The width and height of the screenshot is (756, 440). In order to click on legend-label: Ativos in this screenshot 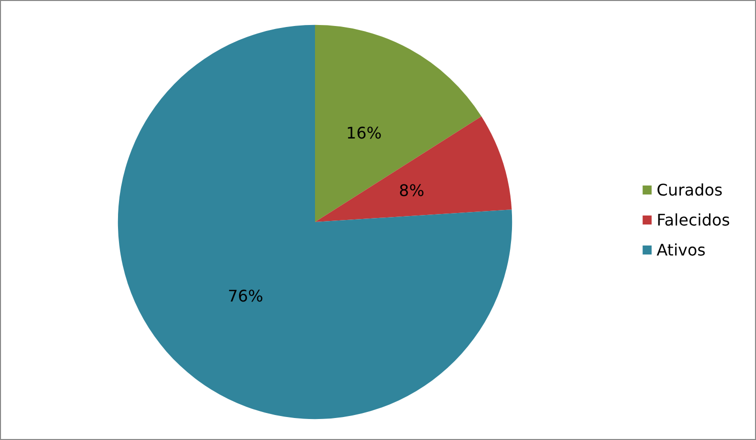, I will do `click(681, 250)`.